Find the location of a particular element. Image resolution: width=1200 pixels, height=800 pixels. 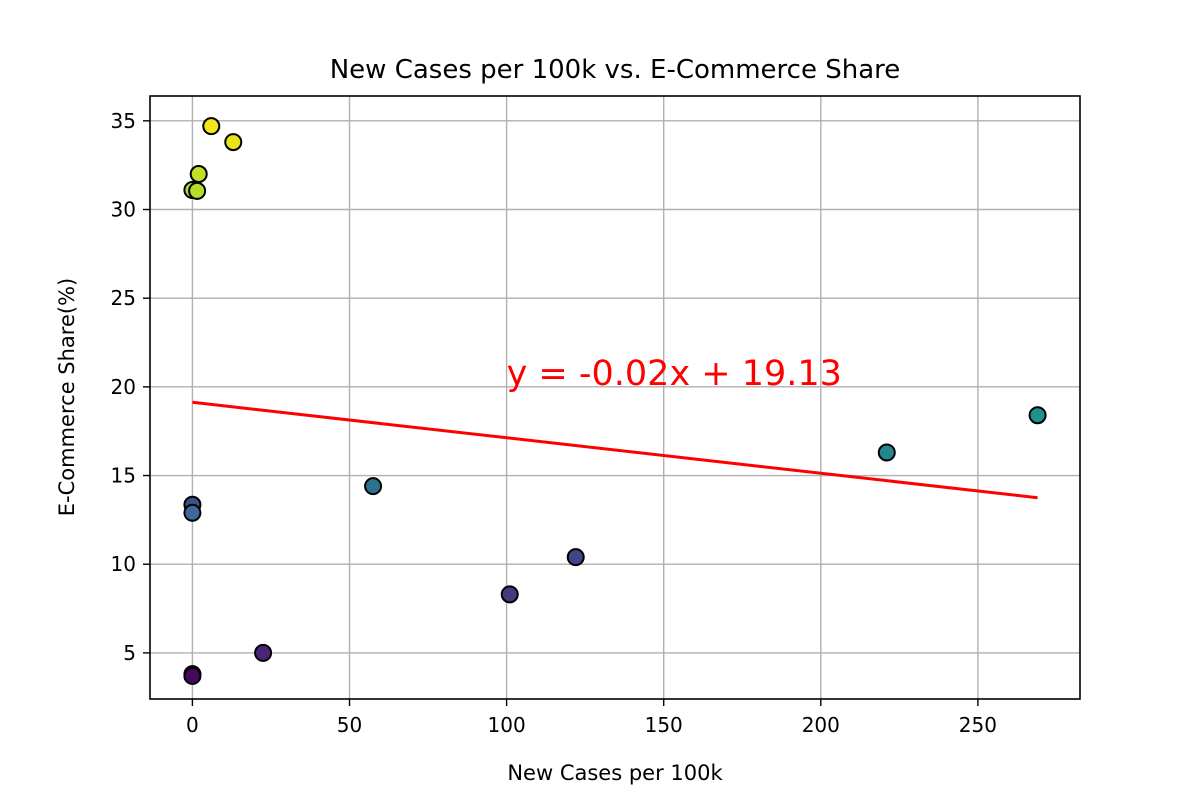

chart-title: New Cases per 100k vs. E-Commerce Share is located at coordinates (615, 70).